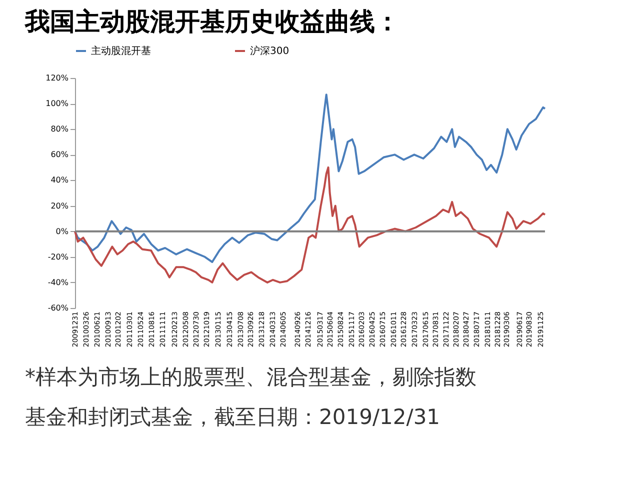  Describe the element at coordinates (59, 155) in the screenshot. I see `y-tick-label: 60%` at that location.